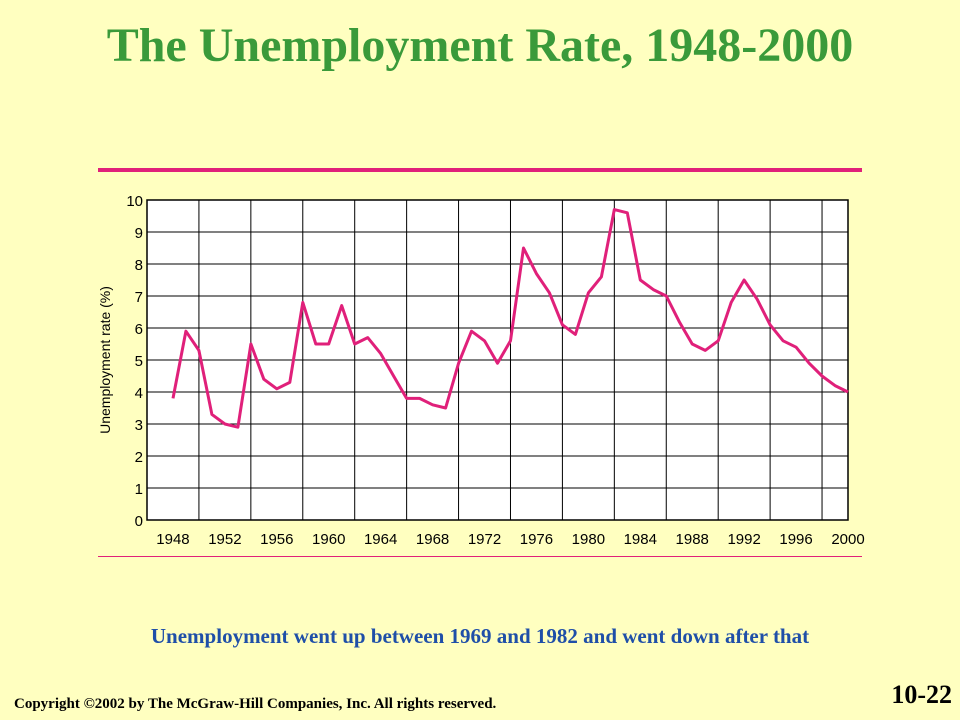 The height and width of the screenshot is (720, 960). Describe the element at coordinates (484, 539) in the screenshot. I see `x-tick-label: 1972` at that location.